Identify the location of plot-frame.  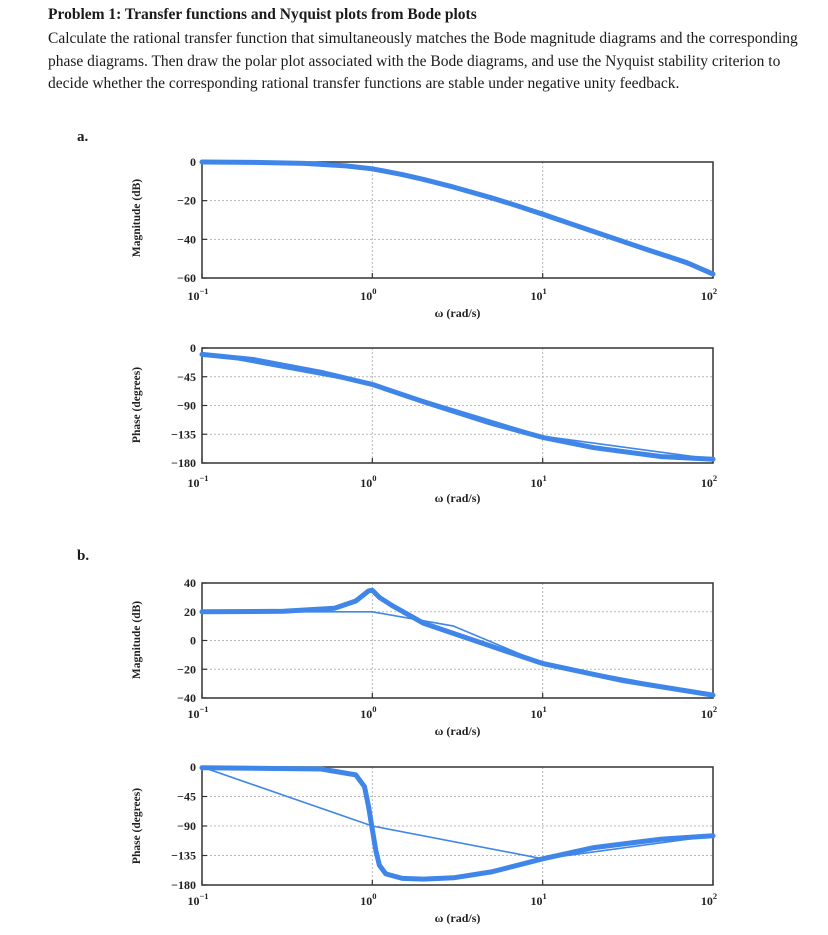
(457, 220).